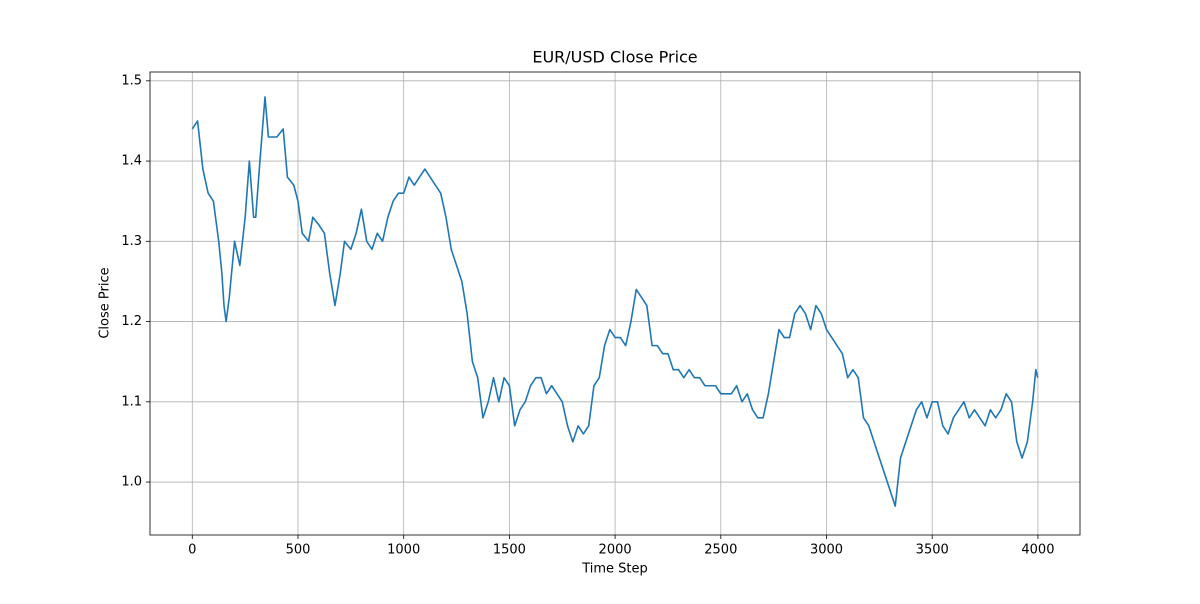  Describe the element at coordinates (403, 550) in the screenshot. I see `x-tick-label: 1000` at that location.